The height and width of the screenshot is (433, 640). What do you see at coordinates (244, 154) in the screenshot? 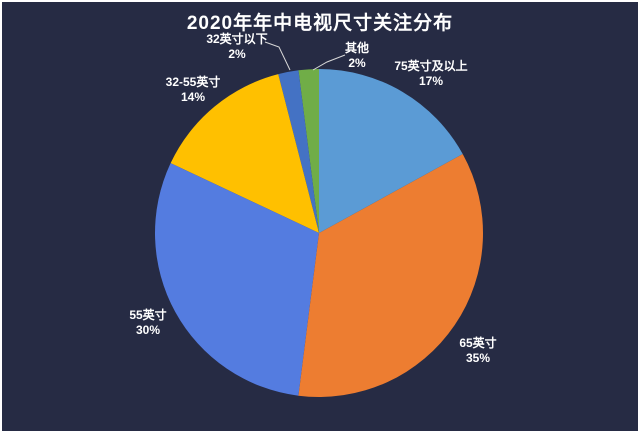
I see `pie-slice-32-55英寸` at bounding box center [244, 154].